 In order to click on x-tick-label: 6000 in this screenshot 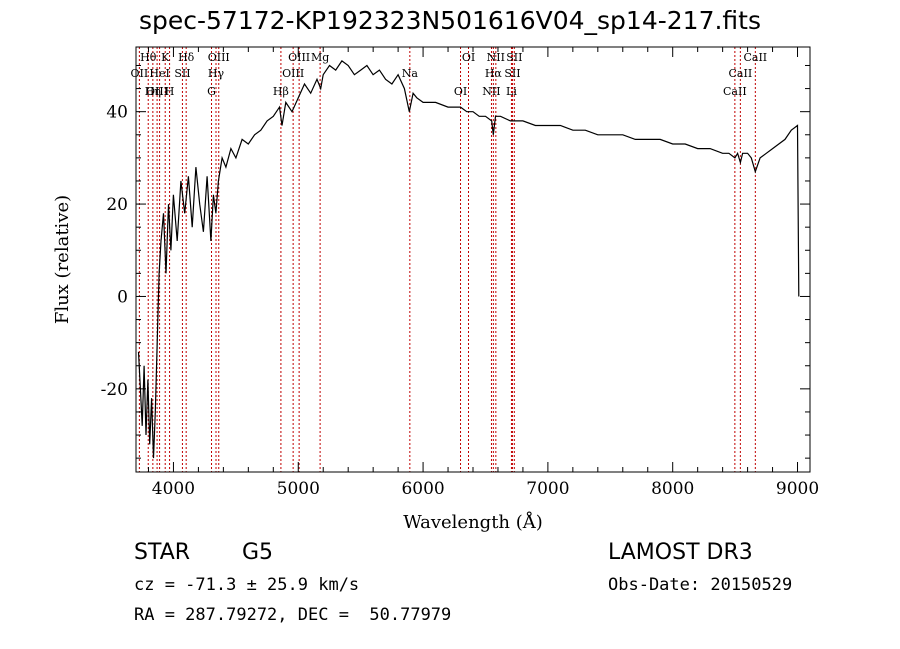, I will do `click(422, 489)`.